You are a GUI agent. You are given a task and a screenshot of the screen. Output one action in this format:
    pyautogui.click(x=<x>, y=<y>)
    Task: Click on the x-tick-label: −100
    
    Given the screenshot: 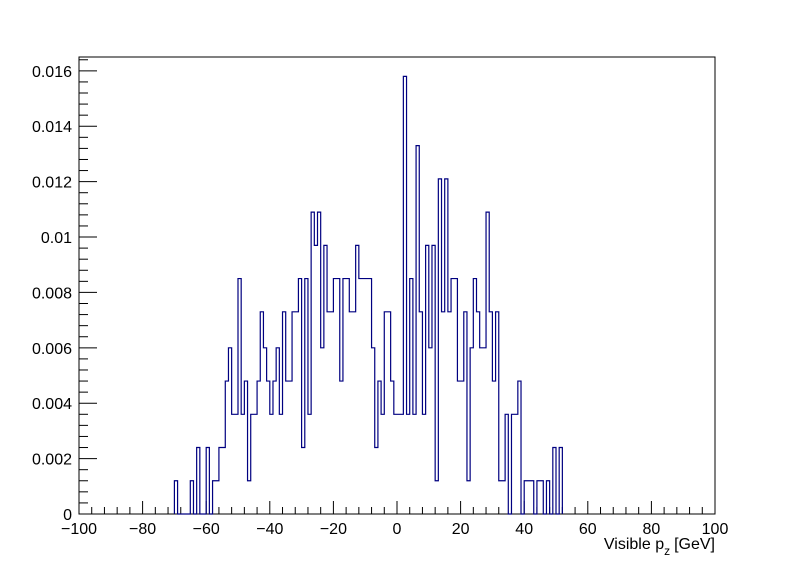 What is the action you would take?
    pyautogui.click(x=79, y=529)
    